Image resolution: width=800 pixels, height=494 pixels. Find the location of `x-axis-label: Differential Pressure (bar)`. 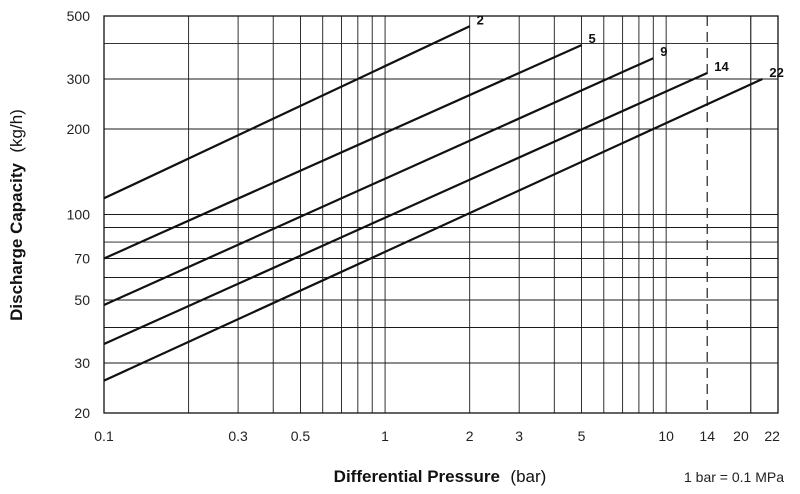

x-axis-label: Differential Pressure (bar) is located at coordinates (440, 476).